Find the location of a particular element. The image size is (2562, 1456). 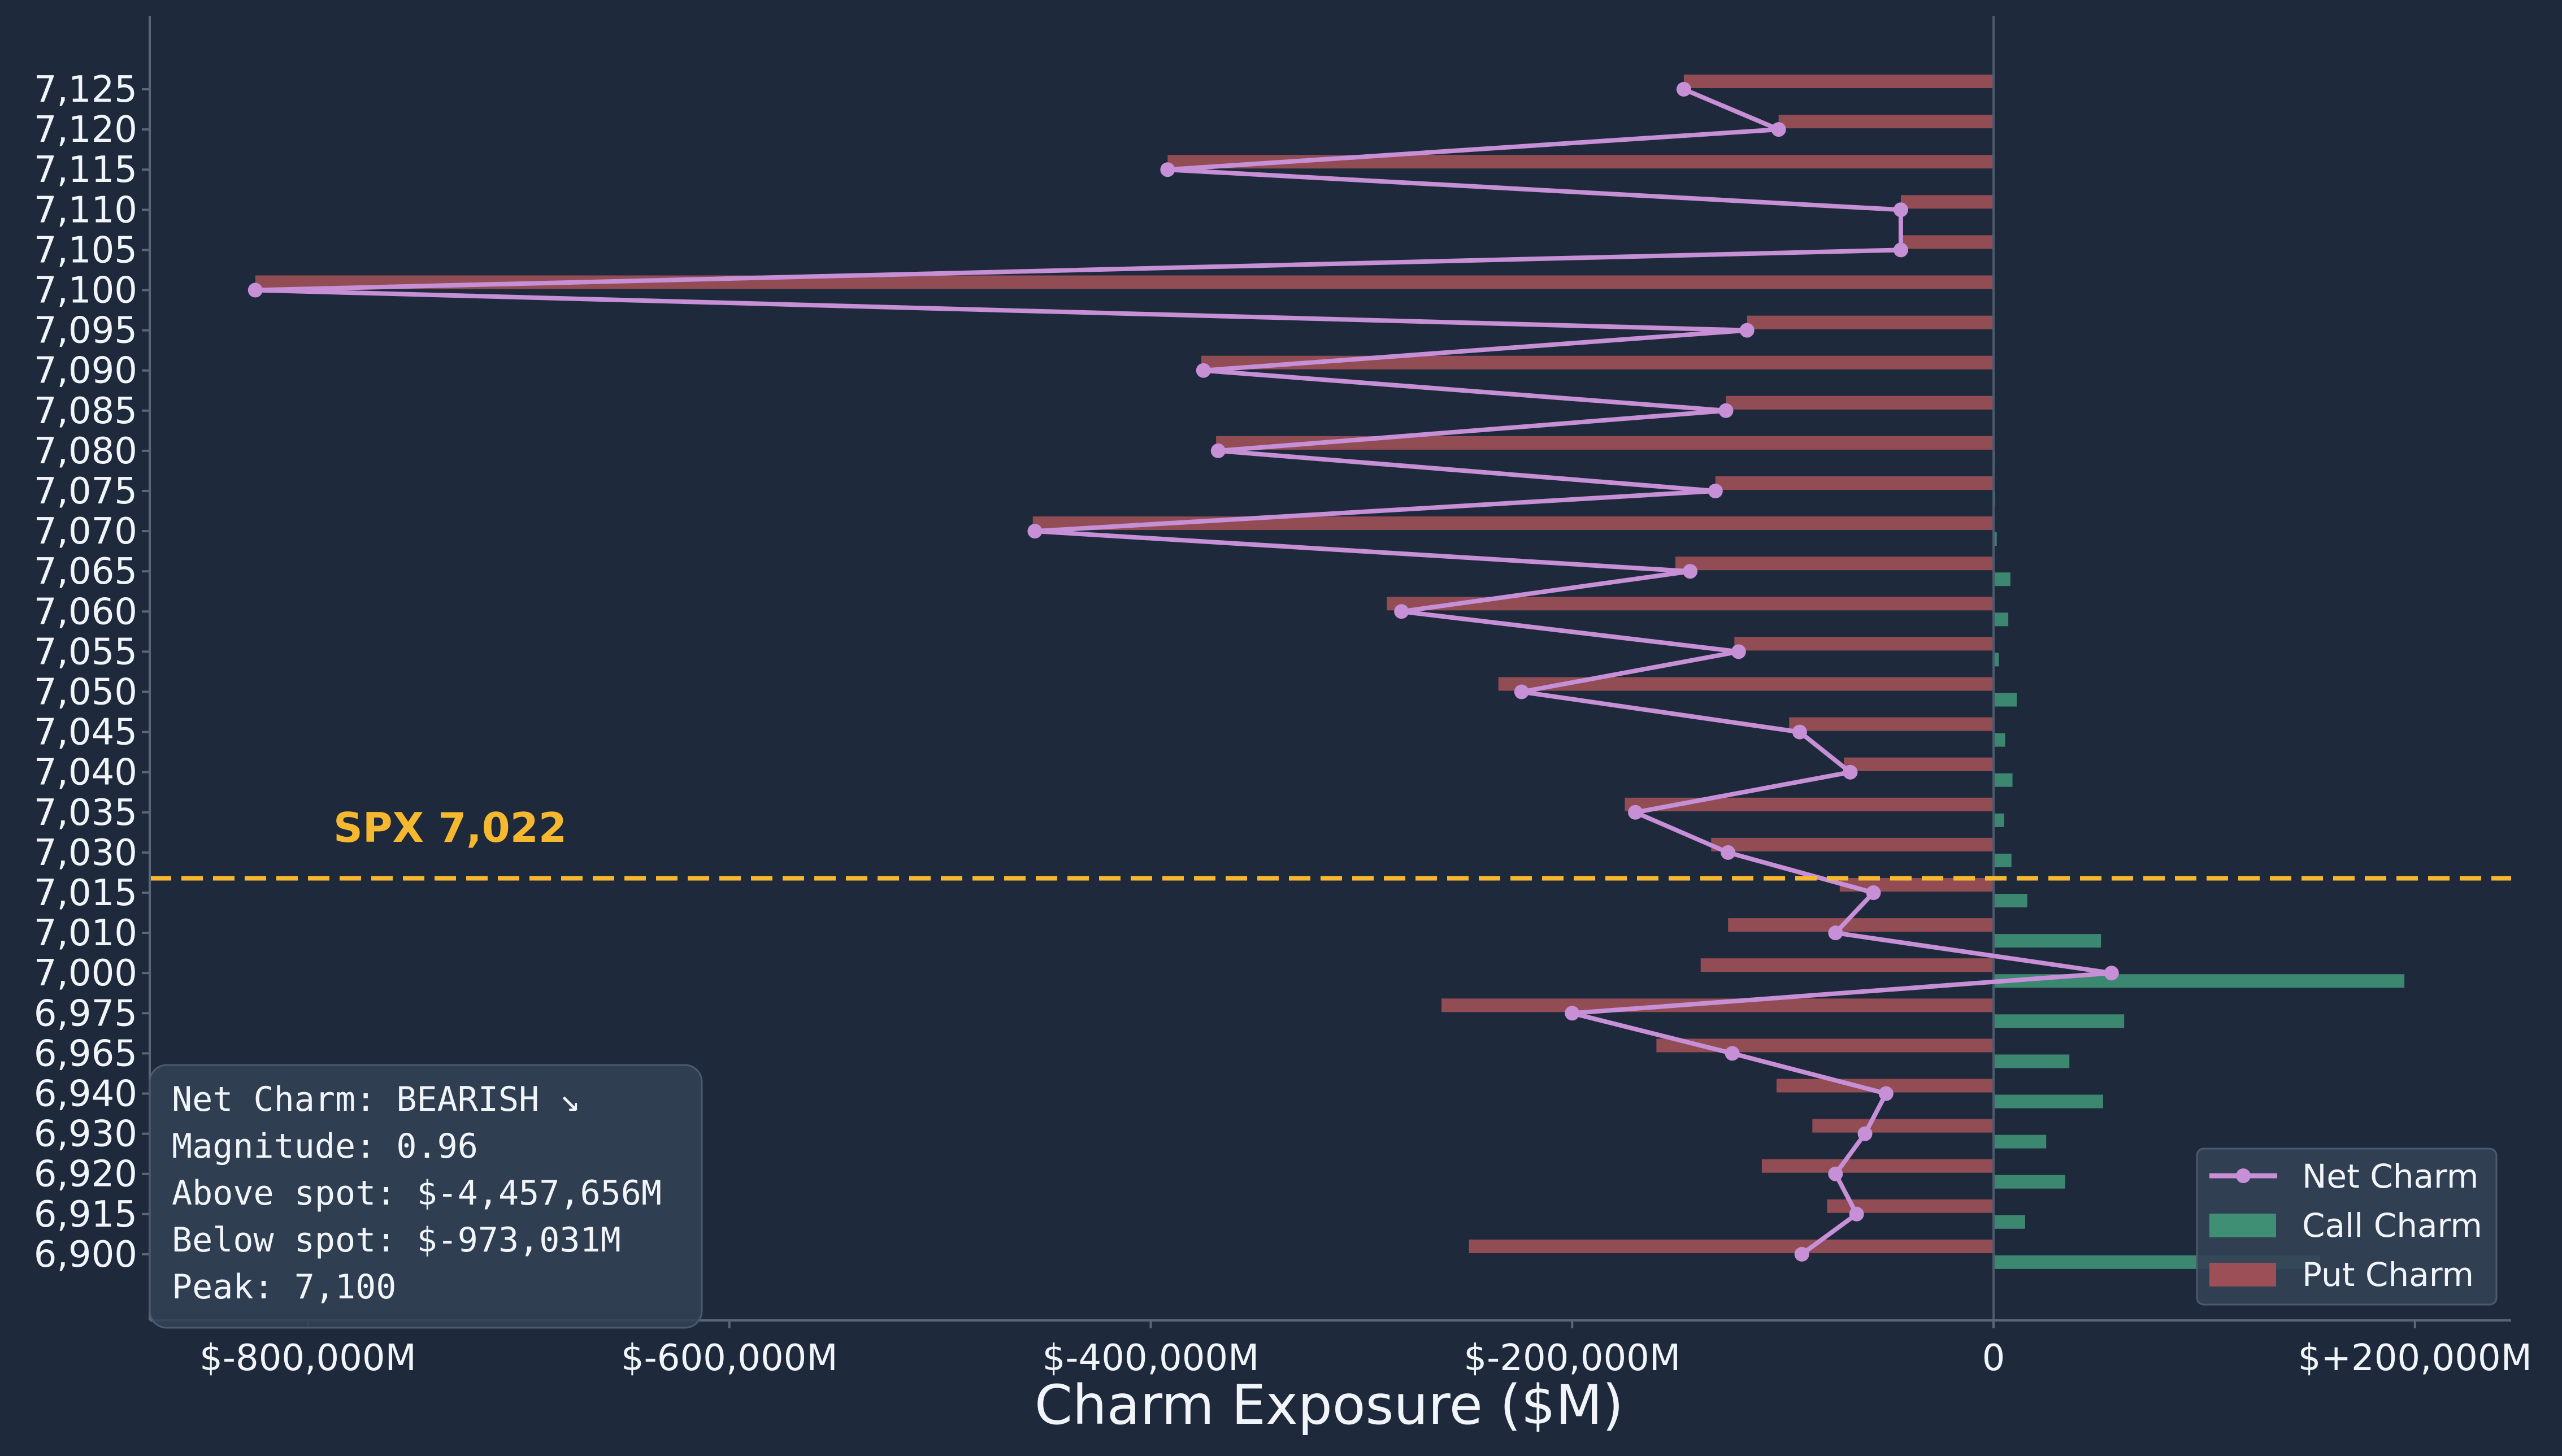

y-tick-label: 7,060 is located at coordinates (85, 612).